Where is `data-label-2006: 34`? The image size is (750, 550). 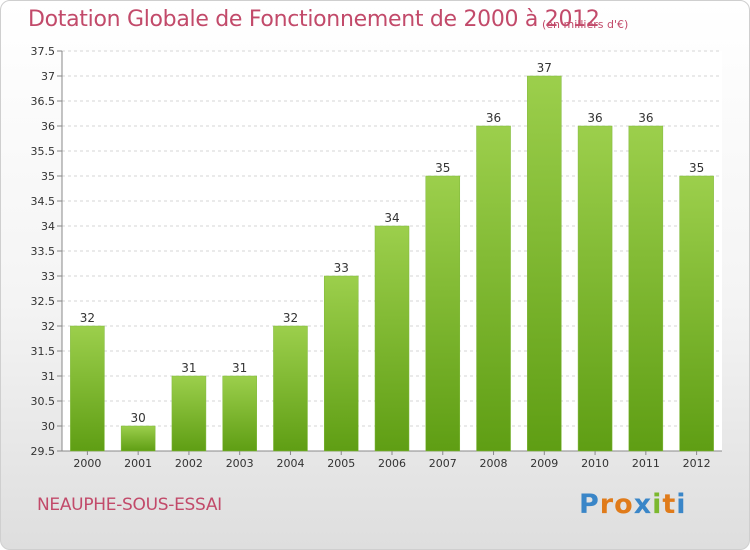 data-label-2006: 34 is located at coordinates (391, 218).